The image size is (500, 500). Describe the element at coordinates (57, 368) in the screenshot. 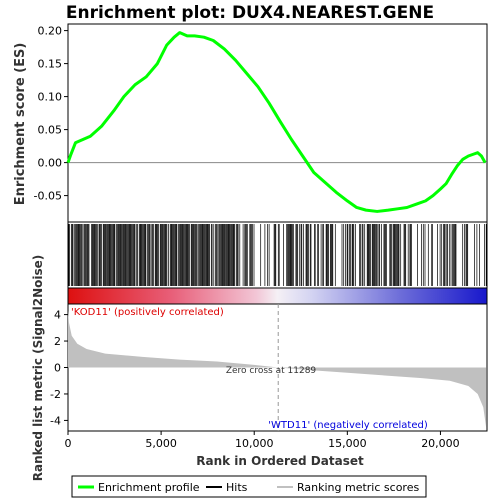

I see `ranked-list-y-tick-label: 0` at that location.